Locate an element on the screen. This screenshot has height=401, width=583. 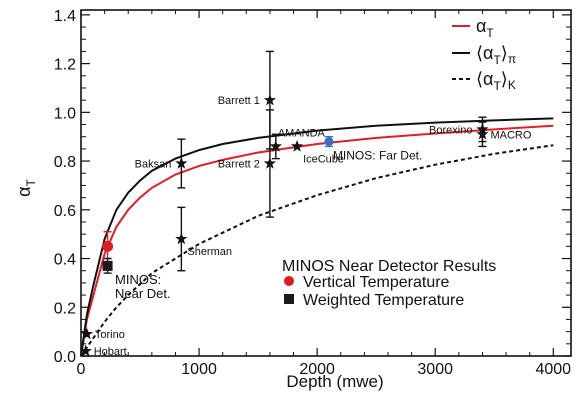
y-tick-label: 0.2 is located at coordinates (65, 308).